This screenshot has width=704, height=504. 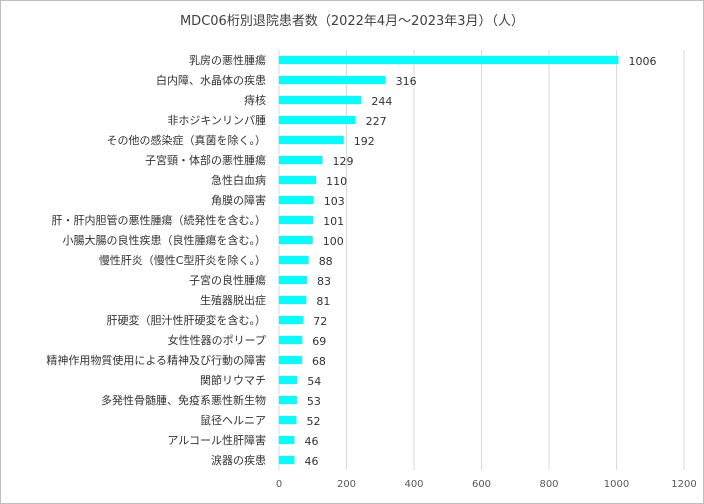 I want to click on chart-title: MDC06桁別退院患者数（2022年4月～2023年3月）（人）, so click(x=352, y=21).